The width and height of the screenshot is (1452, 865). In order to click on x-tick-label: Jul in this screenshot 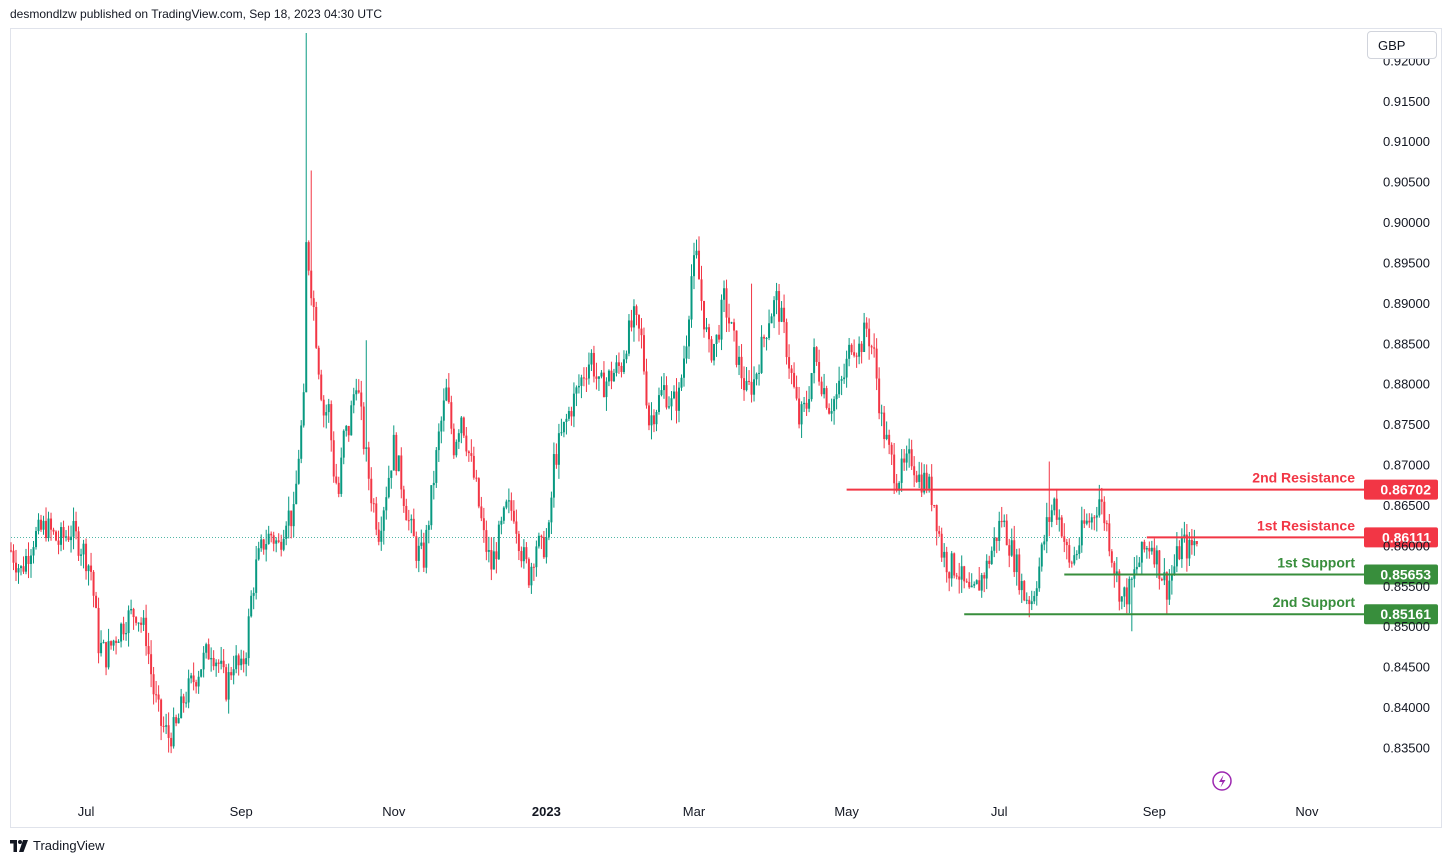, I will do `click(86, 811)`.